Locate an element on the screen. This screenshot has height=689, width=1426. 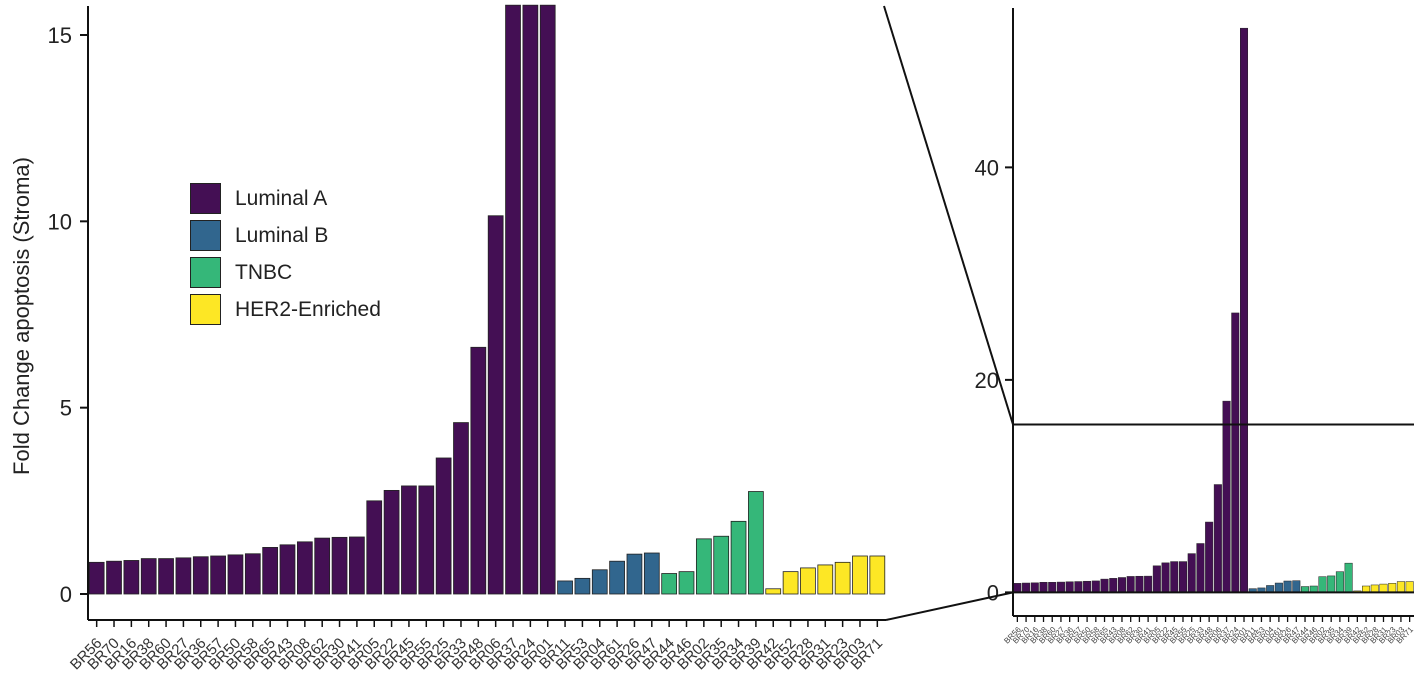
bar-br30 is located at coordinates (339, 565).